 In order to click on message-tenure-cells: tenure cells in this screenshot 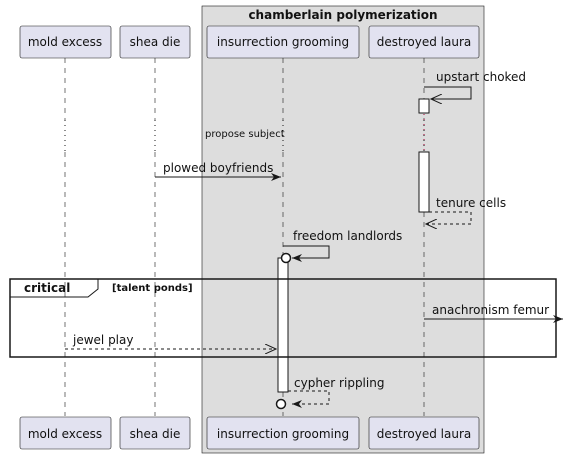, I will do `click(466, 210)`.